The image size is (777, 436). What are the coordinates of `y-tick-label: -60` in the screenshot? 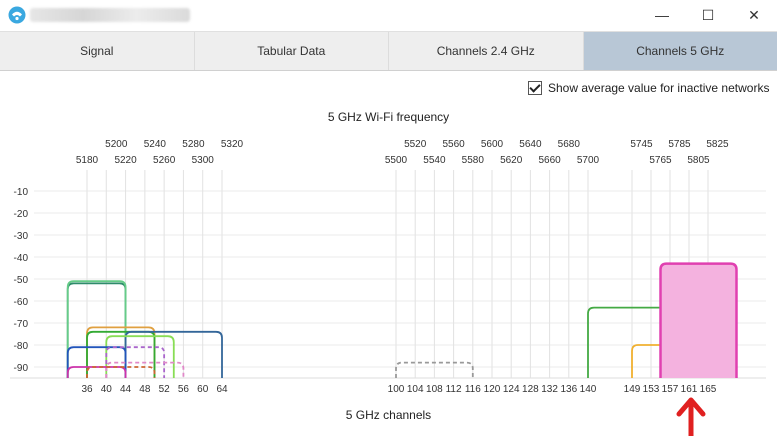 It's located at (21, 302).